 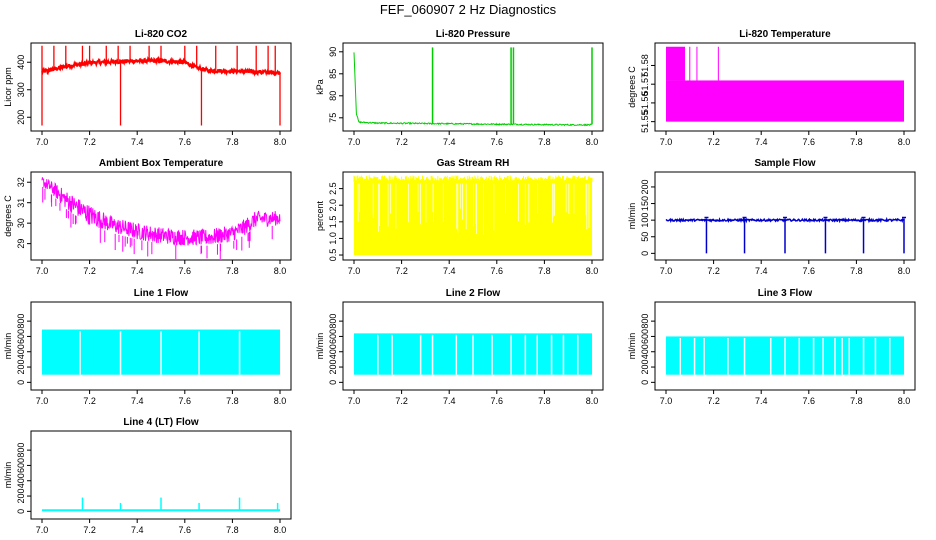 What do you see at coordinates (645, 121) in the screenshot?
I see `y-tick-label: 51.55` at bounding box center [645, 121].